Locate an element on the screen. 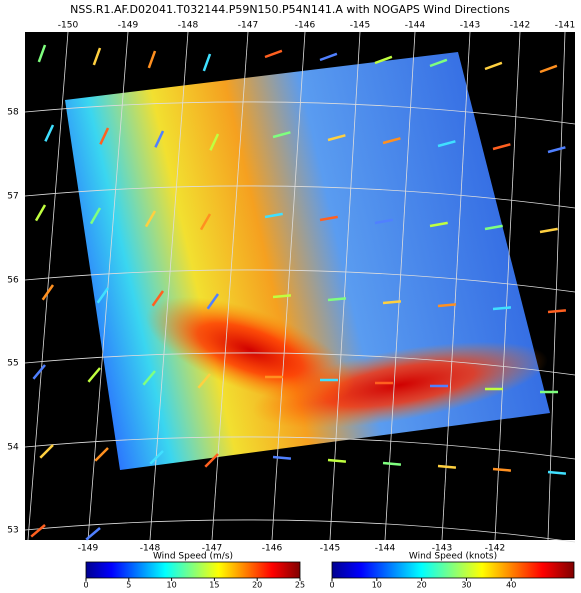 This screenshot has height=593, width=581. latitude-label: 58 is located at coordinates (13, 113).